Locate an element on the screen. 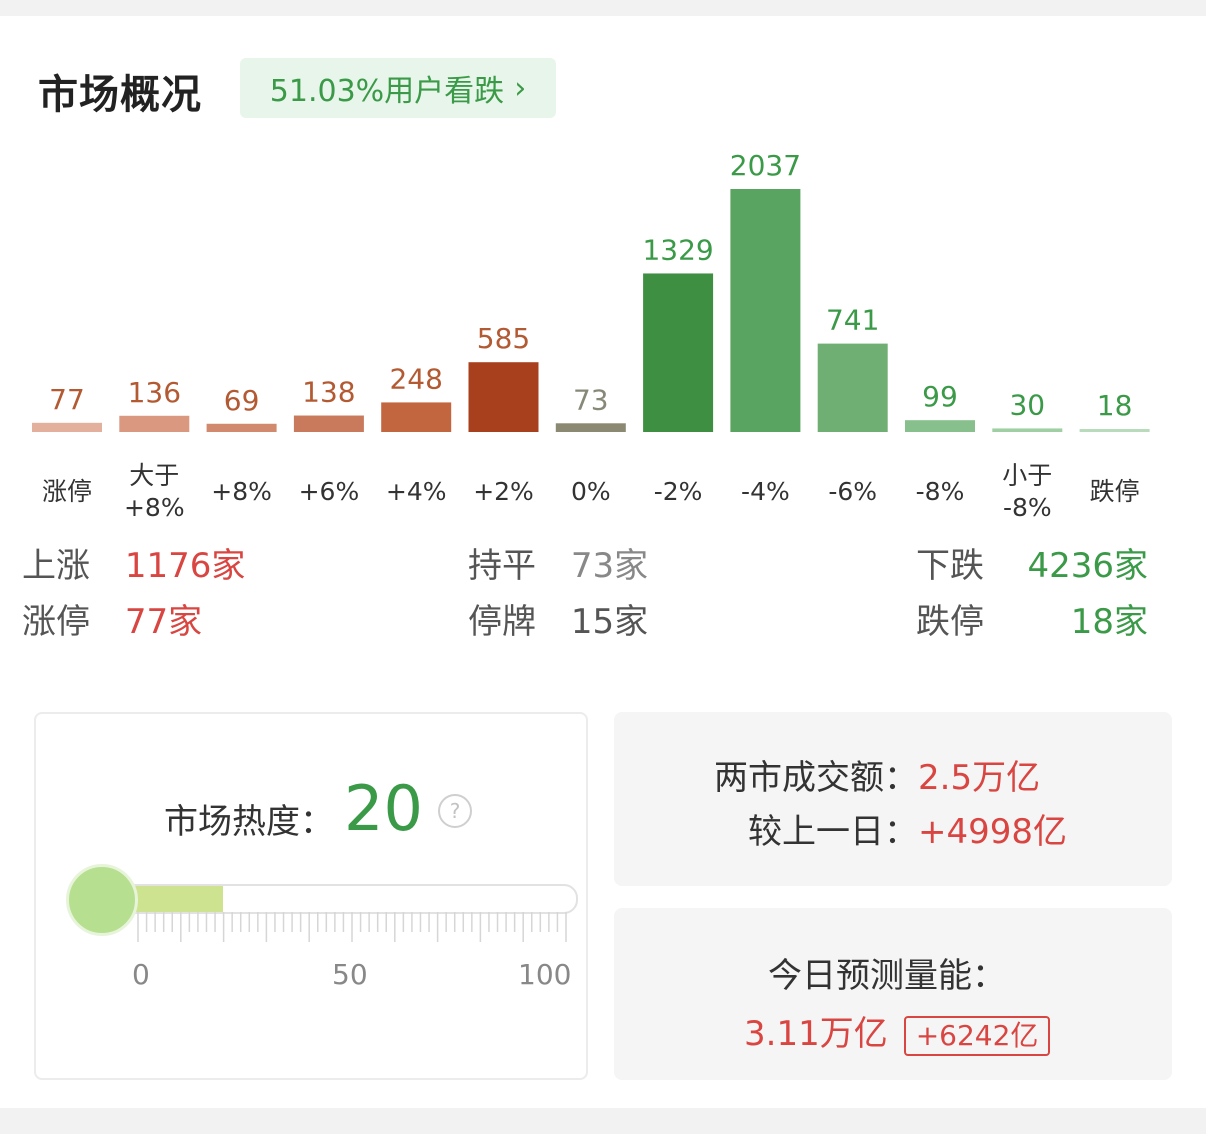  bar-value-label: 77 is located at coordinates (67, 399).